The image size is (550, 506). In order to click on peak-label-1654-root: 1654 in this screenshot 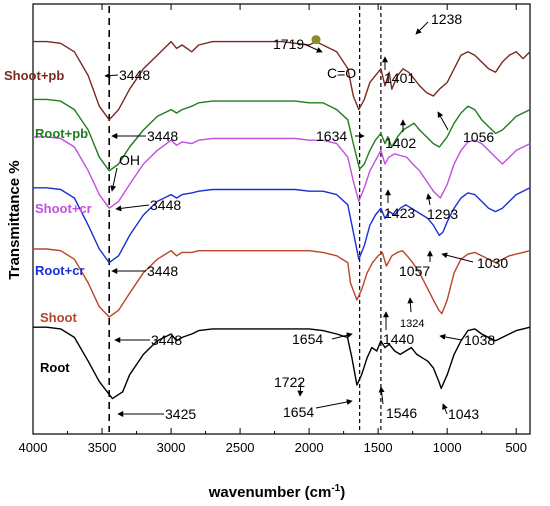, I will do `click(298, 412)`.